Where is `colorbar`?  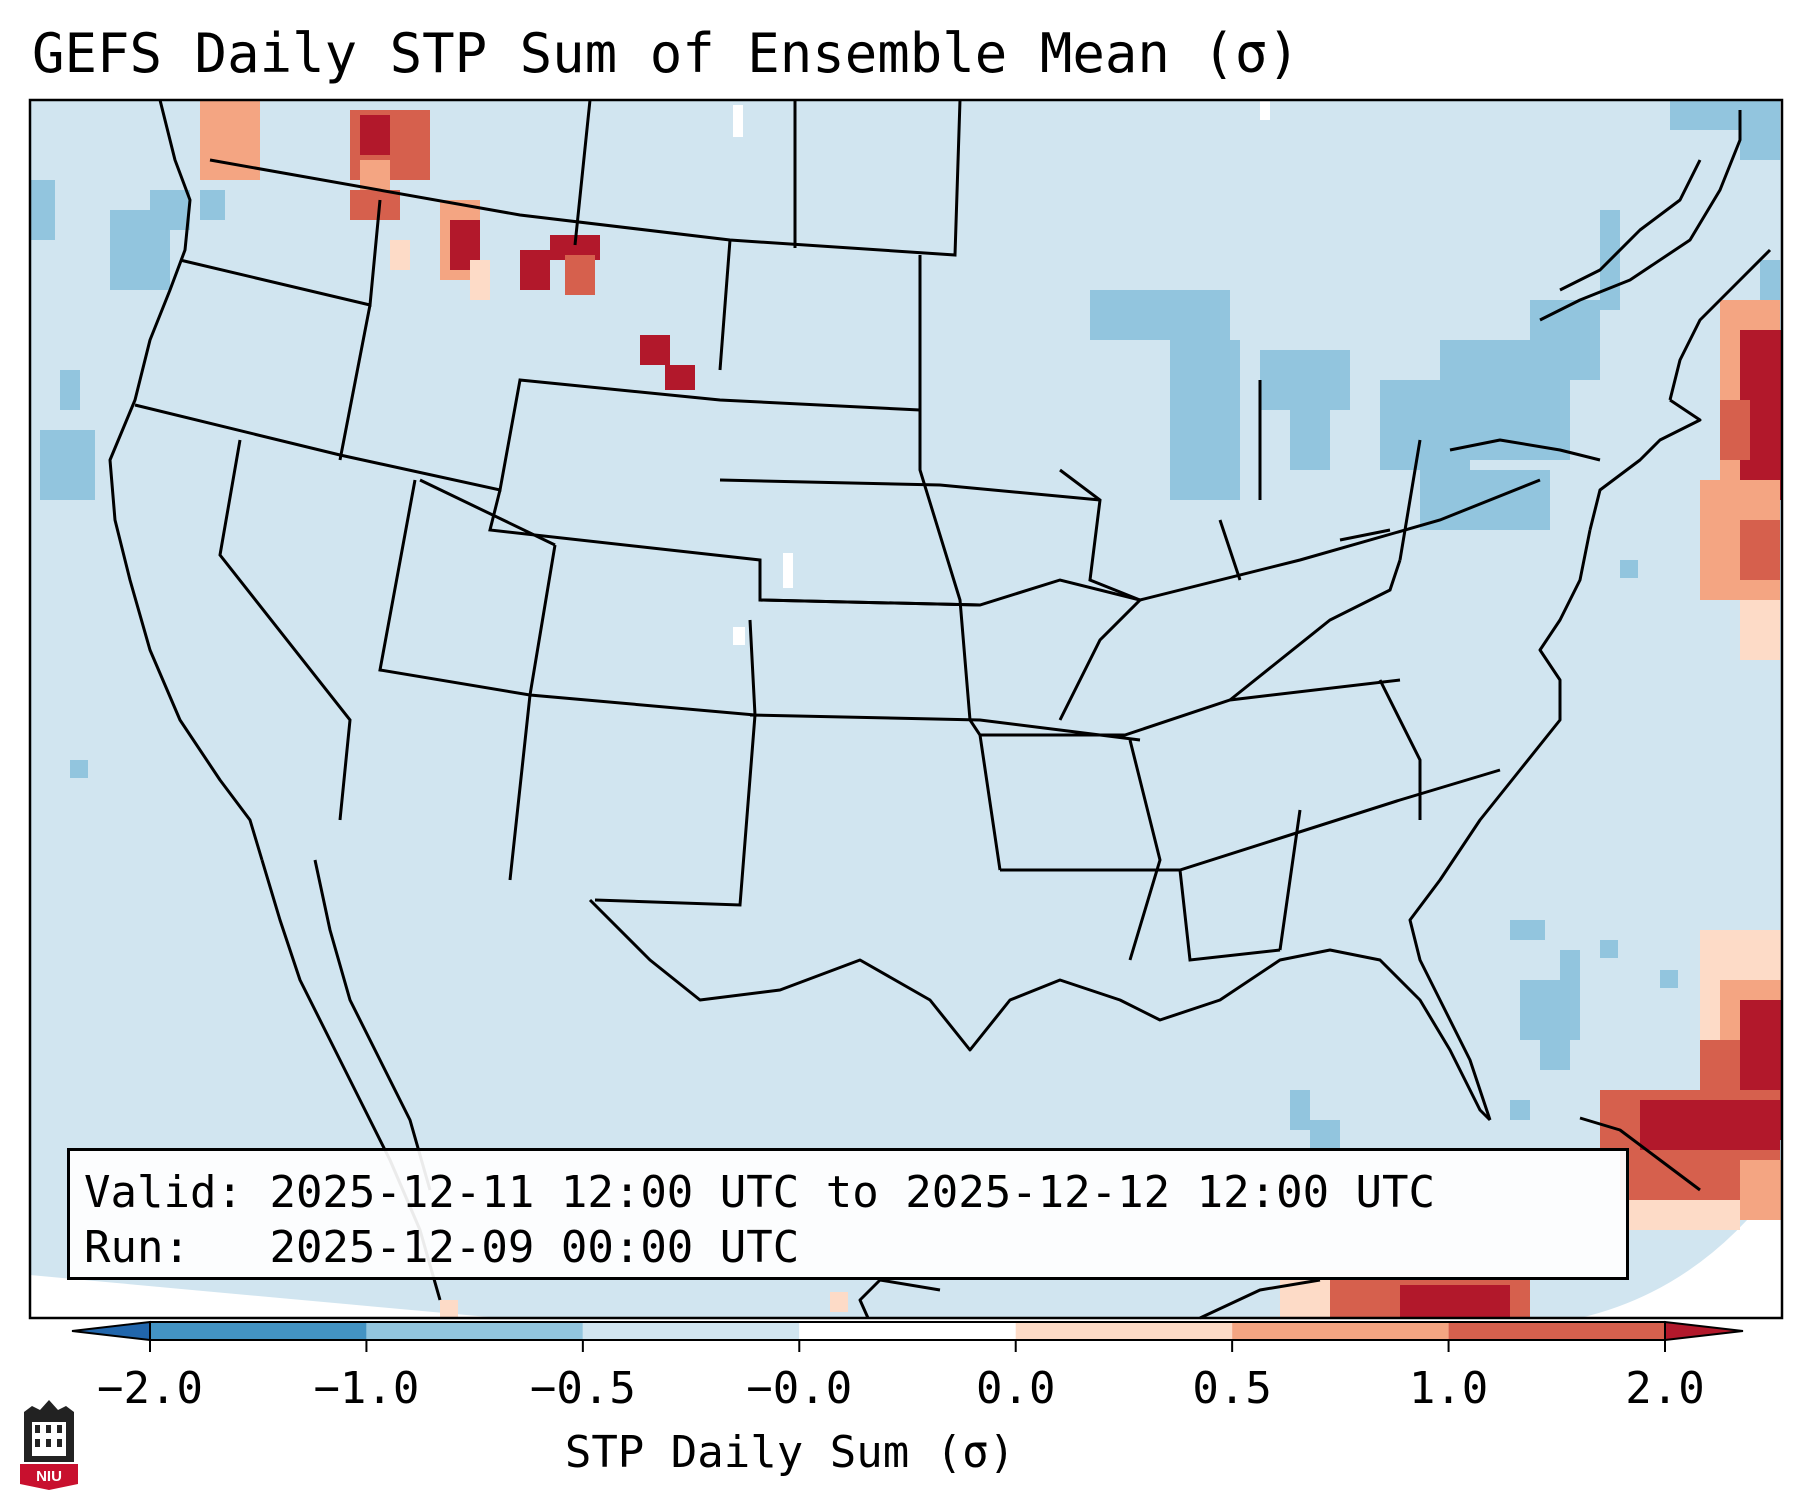 colorbar is located at coordinates (907, 1336).